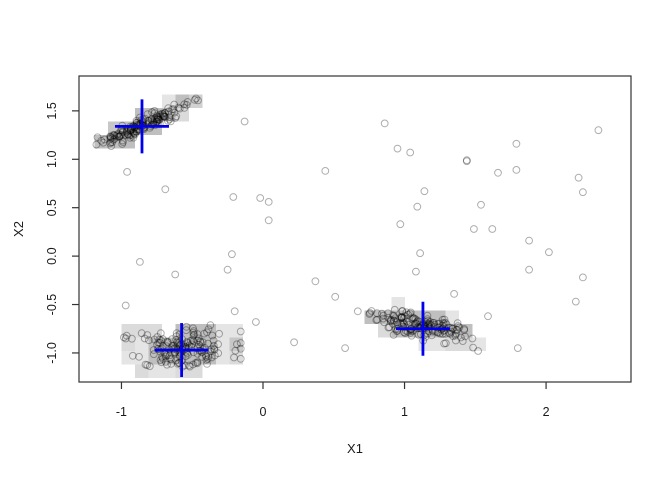  What do you see at coordinates (52, 159) in the screenshot?
I see `y-tick-label: 1.0` at bounding box center [52, 159].